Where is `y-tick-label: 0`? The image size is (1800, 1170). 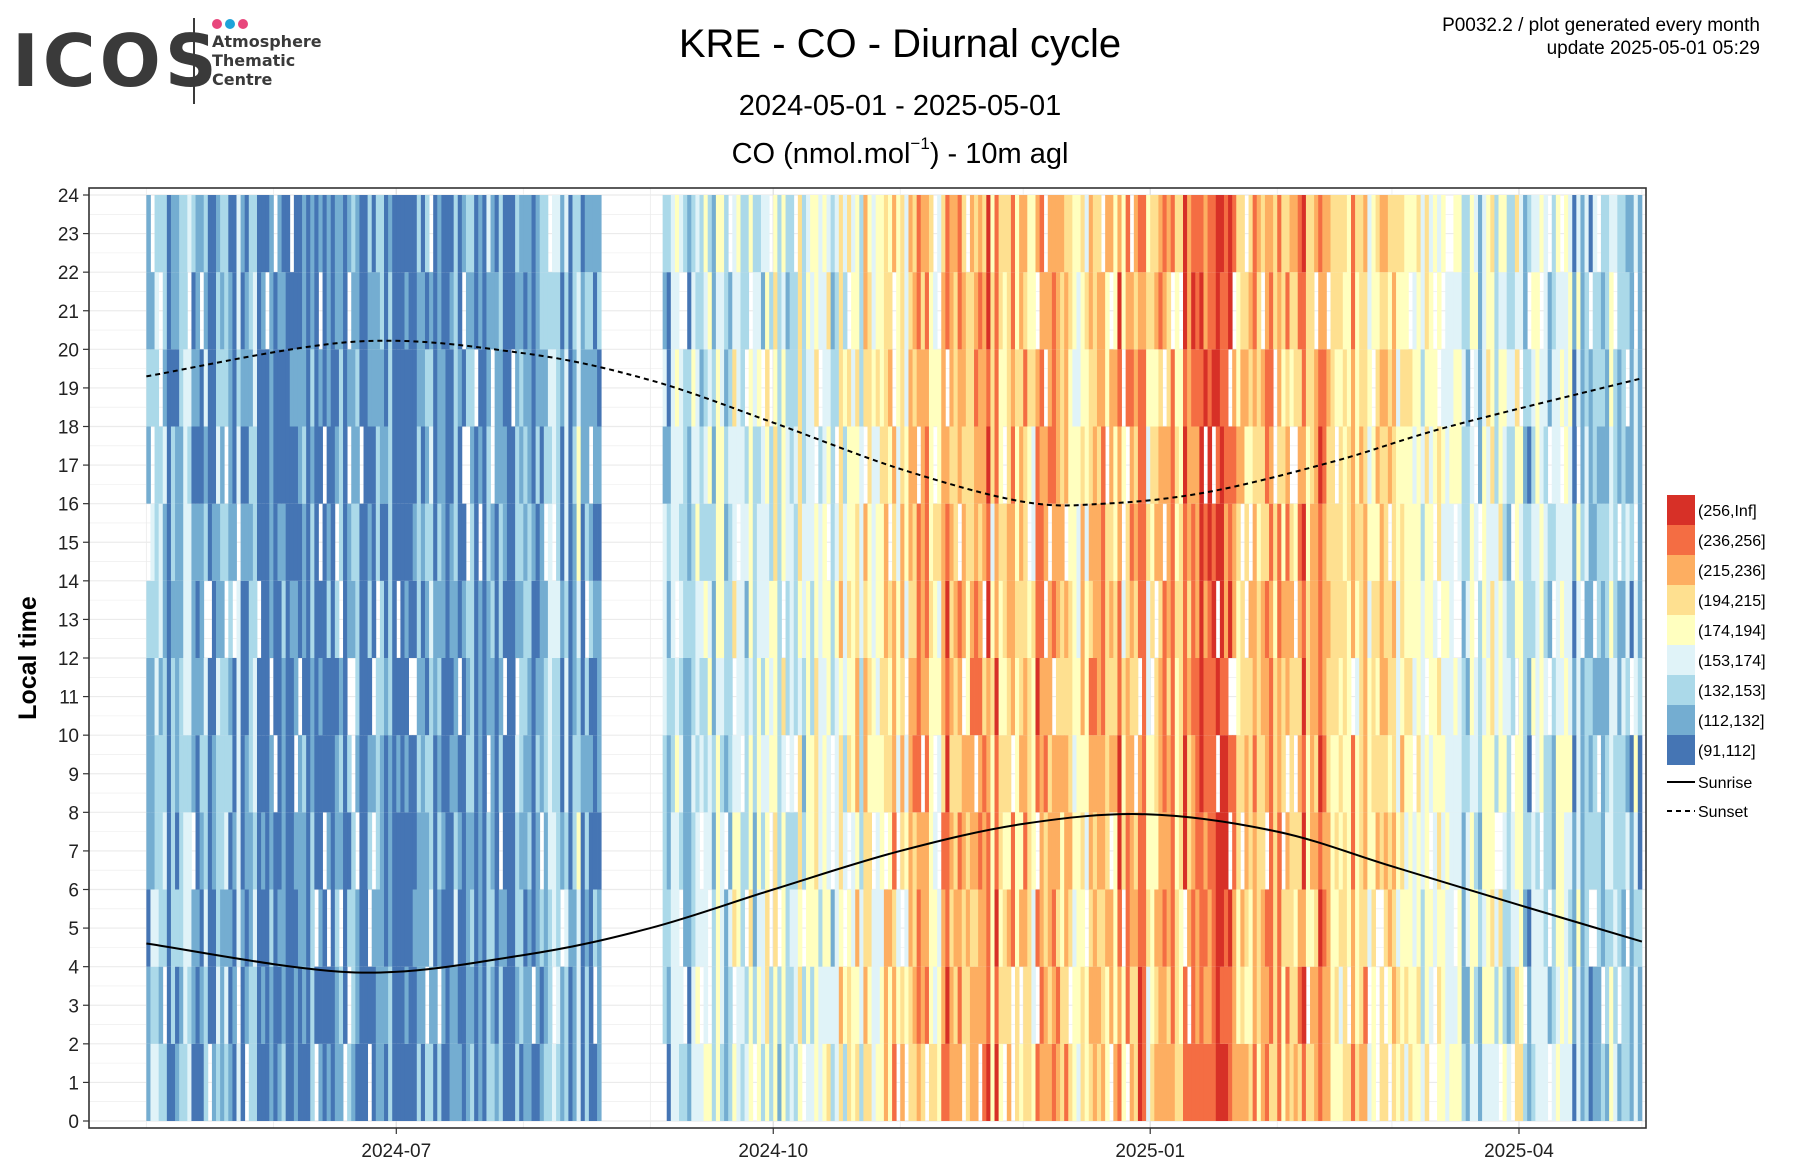 y-tick-label: 0 is located at coordinates (73, 1122).